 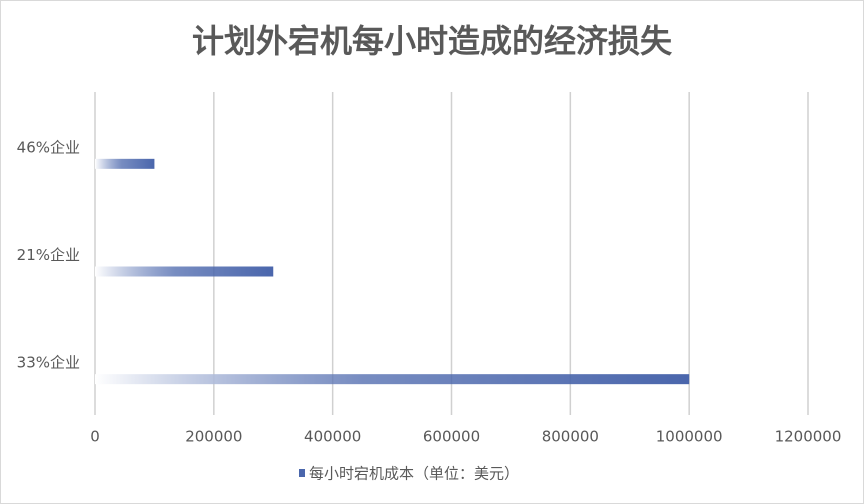 What do you see at coordinates (48, 255) in the screenshot?
I see `y-tick-label: 21%企业` at bounding box center [48, 255].